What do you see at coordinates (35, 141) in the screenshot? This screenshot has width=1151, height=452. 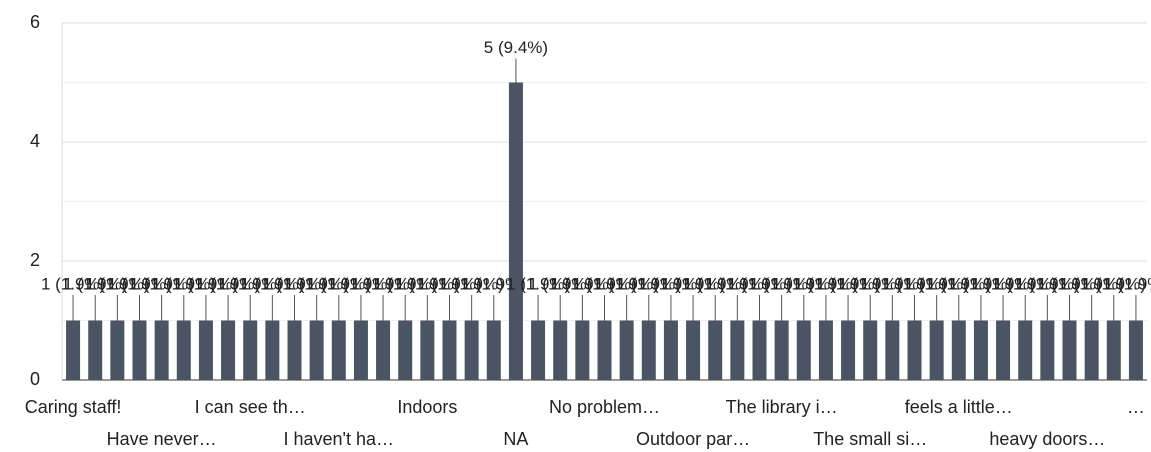 I see `y-tick-label: 4` at bounding box center [35, 141].